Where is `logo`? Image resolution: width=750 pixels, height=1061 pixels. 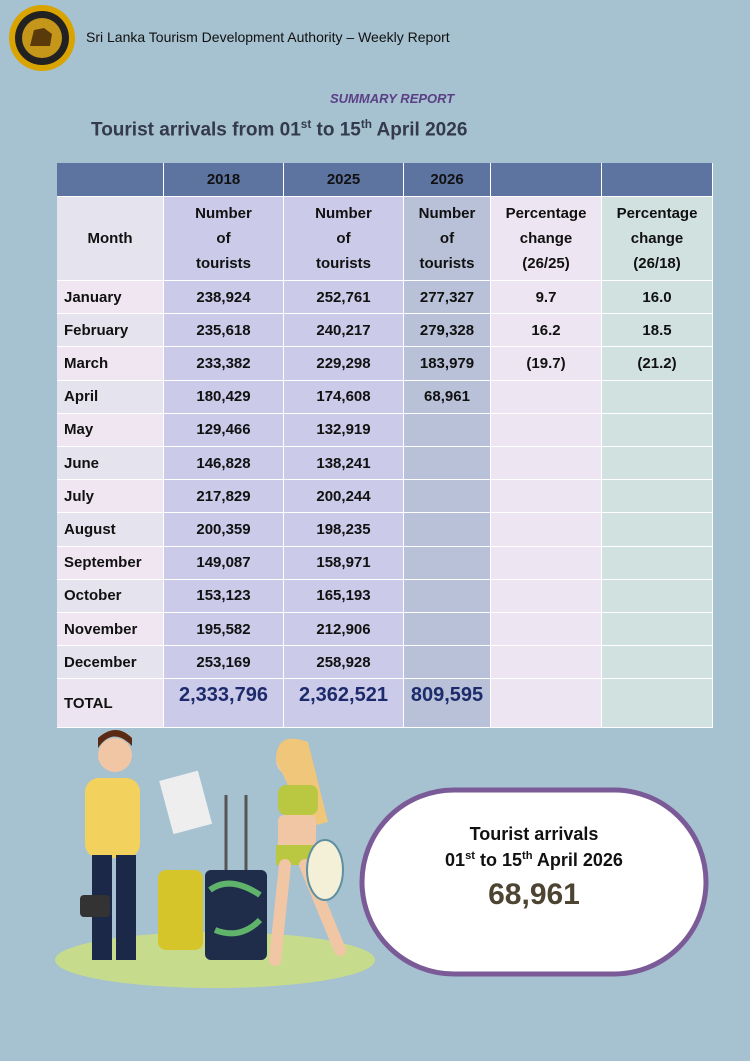
logo is located at coordinates (42, 38).